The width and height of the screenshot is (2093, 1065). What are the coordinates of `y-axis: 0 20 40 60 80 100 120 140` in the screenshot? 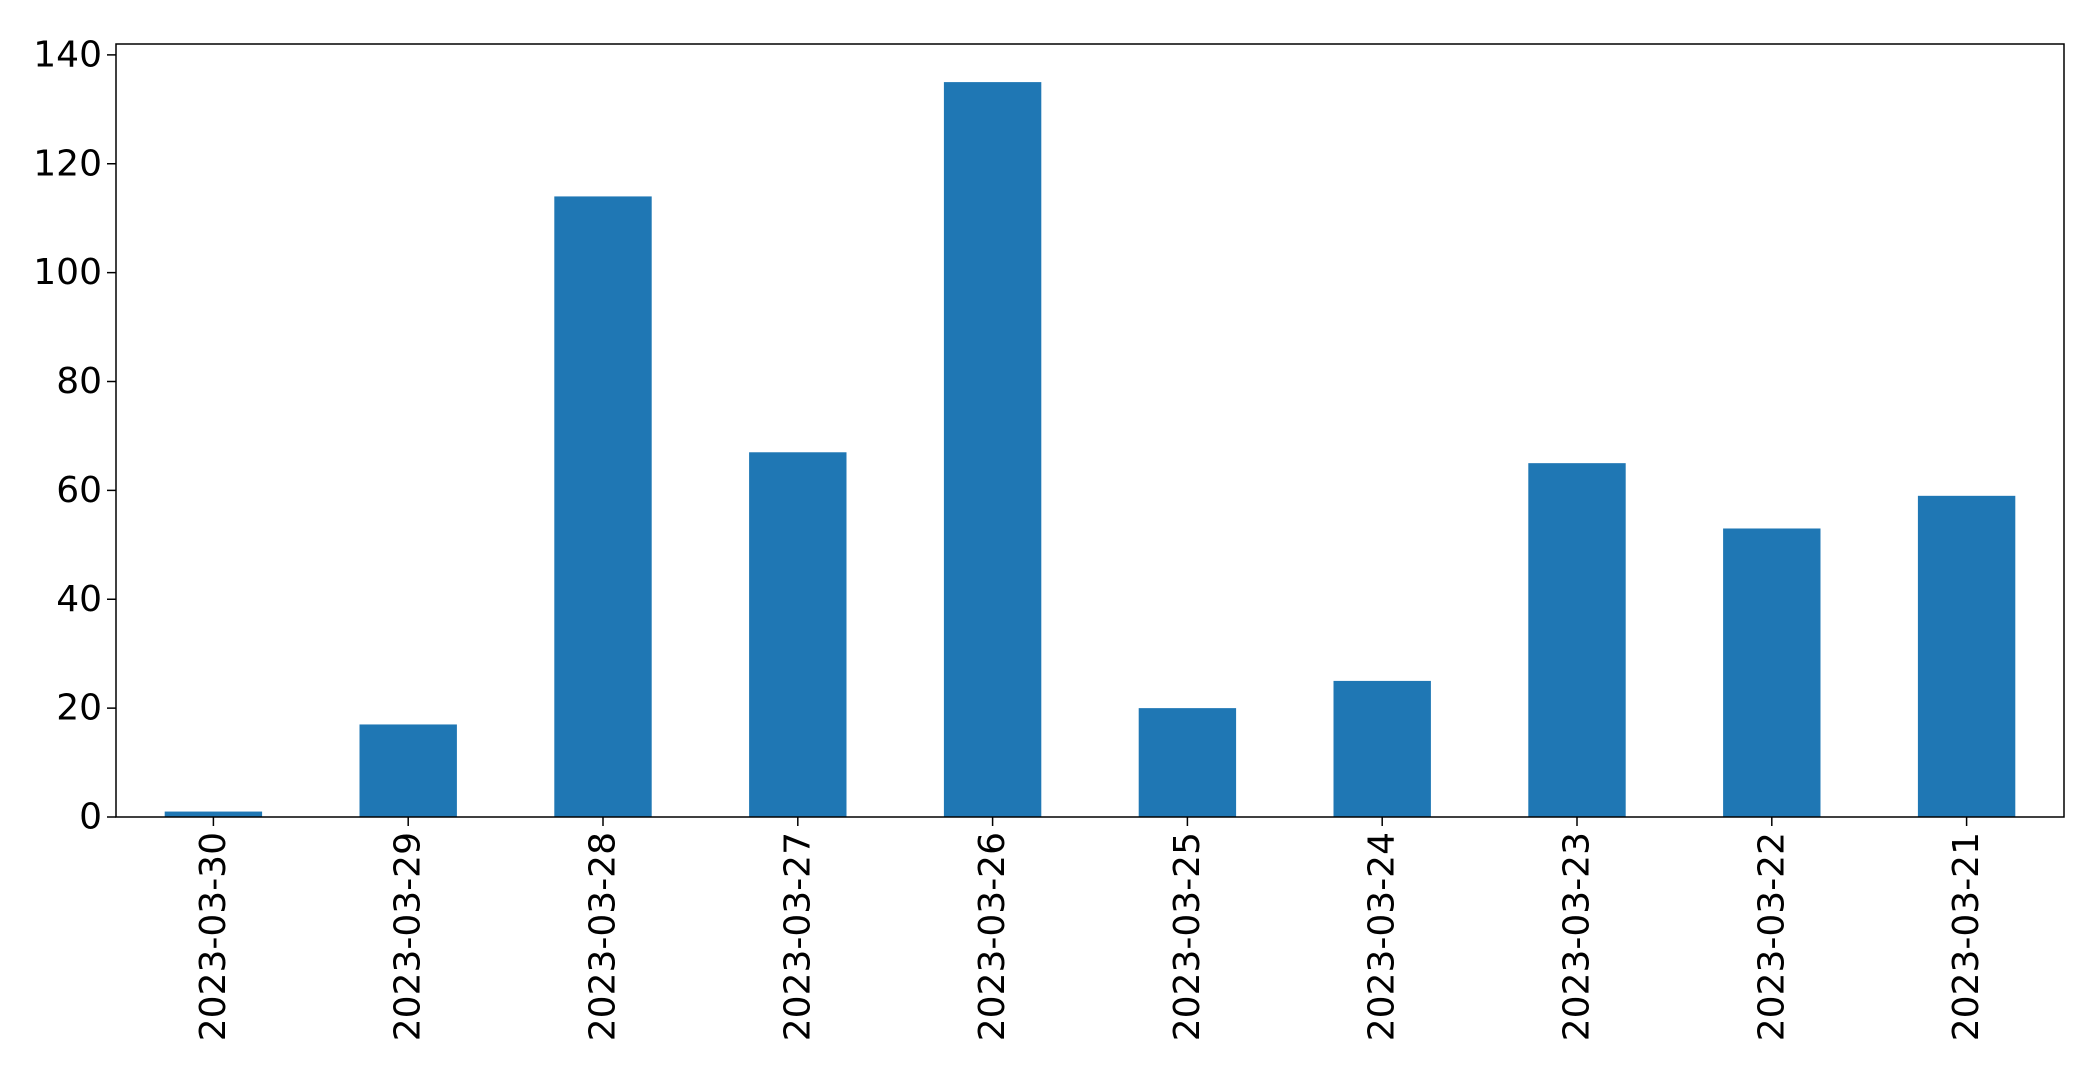 It's located at (74, 436).